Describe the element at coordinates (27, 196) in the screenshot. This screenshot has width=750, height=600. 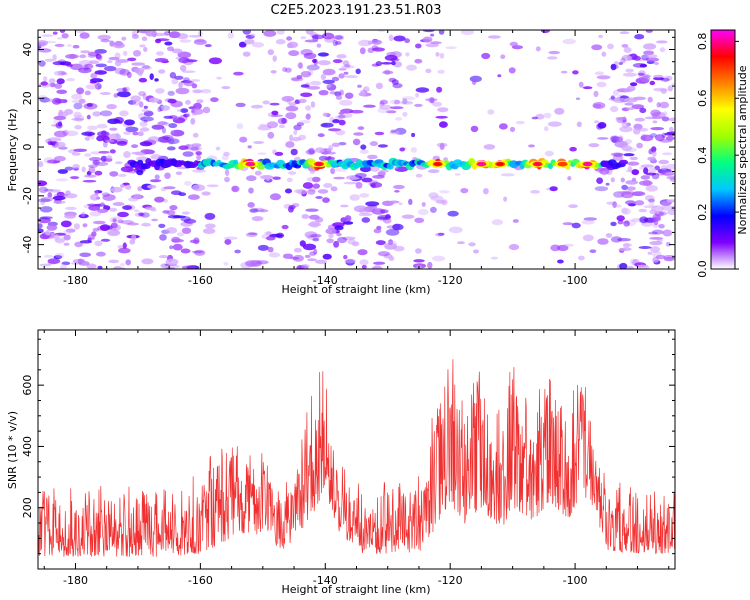
I see `y-tick-label: -20` at that location.